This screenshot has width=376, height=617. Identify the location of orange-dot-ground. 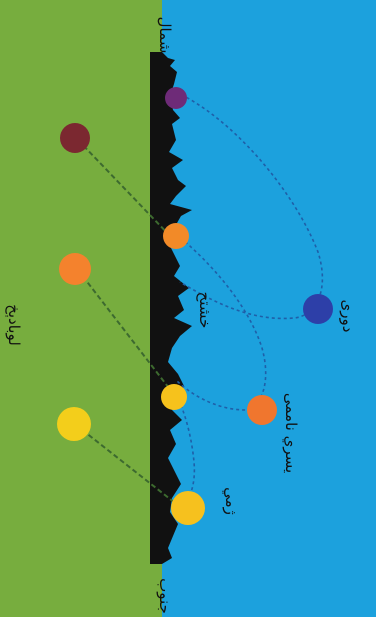
(75, 269).